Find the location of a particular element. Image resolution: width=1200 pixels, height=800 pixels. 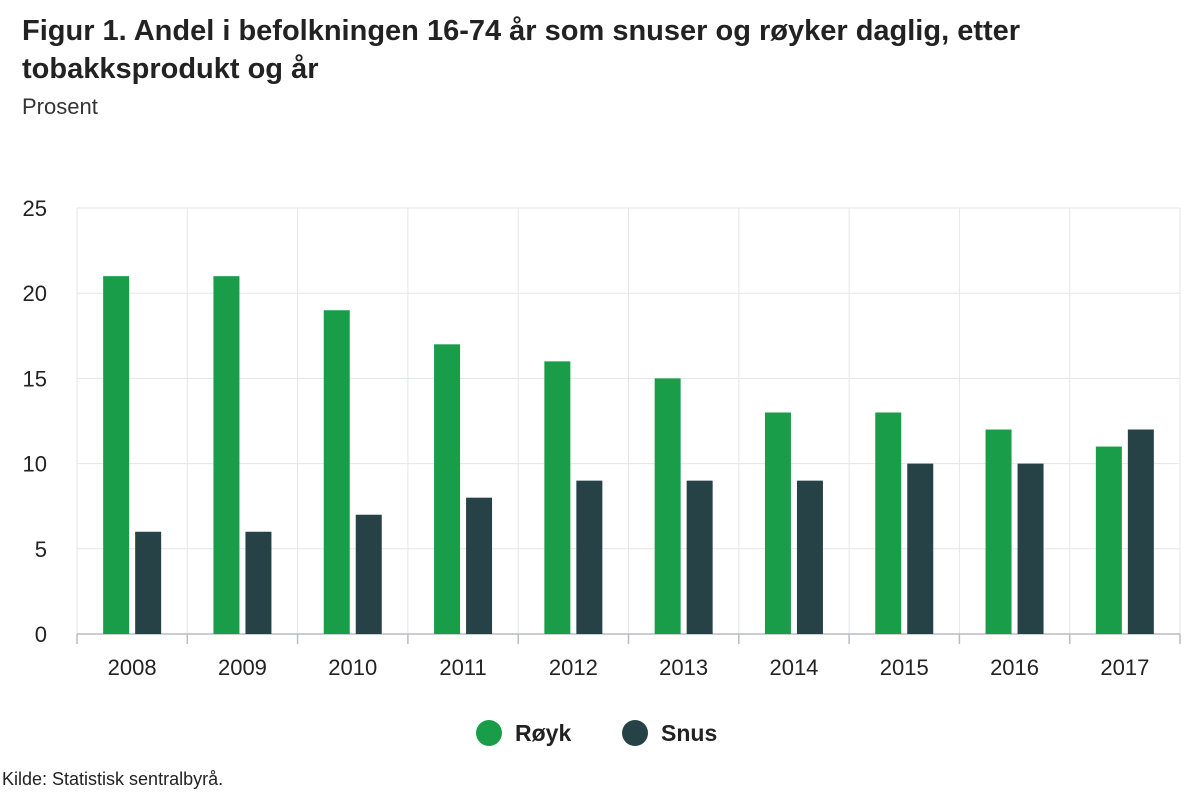

legend-label-royk: Røyk is located at coordinates (543, 733).